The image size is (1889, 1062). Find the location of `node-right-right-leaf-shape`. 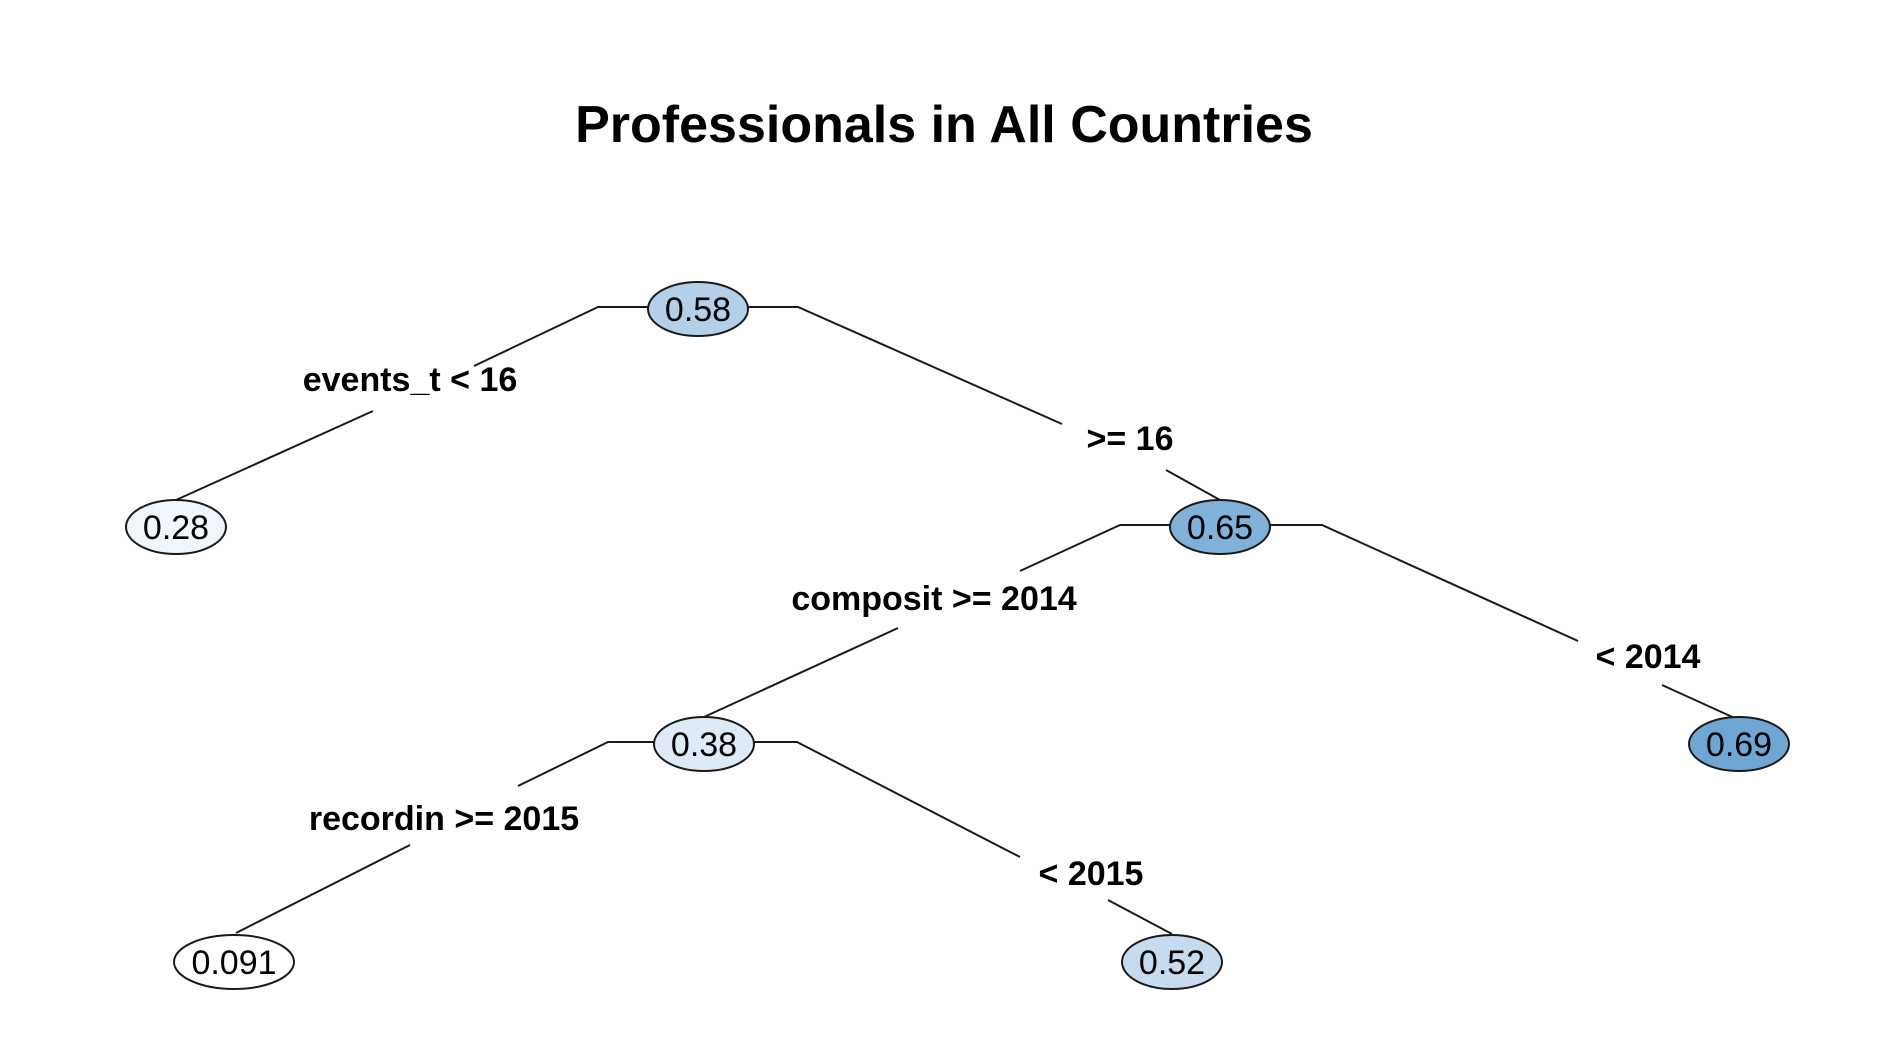

node-right-right-leaf-shape is located at coordinates (1739, 744).